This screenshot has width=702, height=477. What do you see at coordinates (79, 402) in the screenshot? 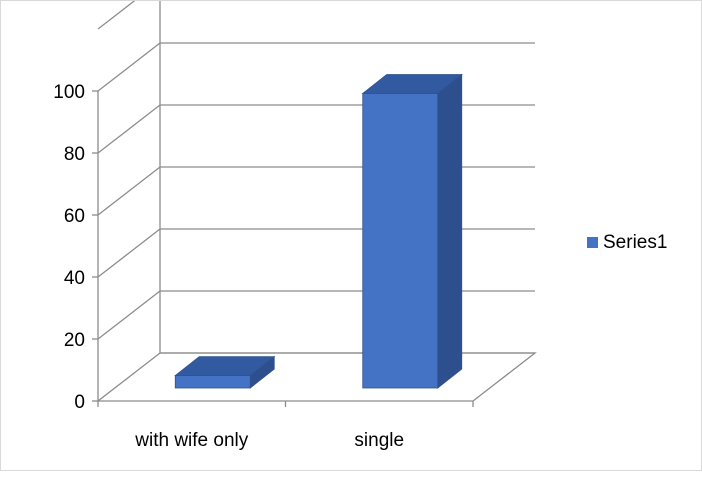
I see `y-tick-label-0: 0` at bounding box center [79, 402].